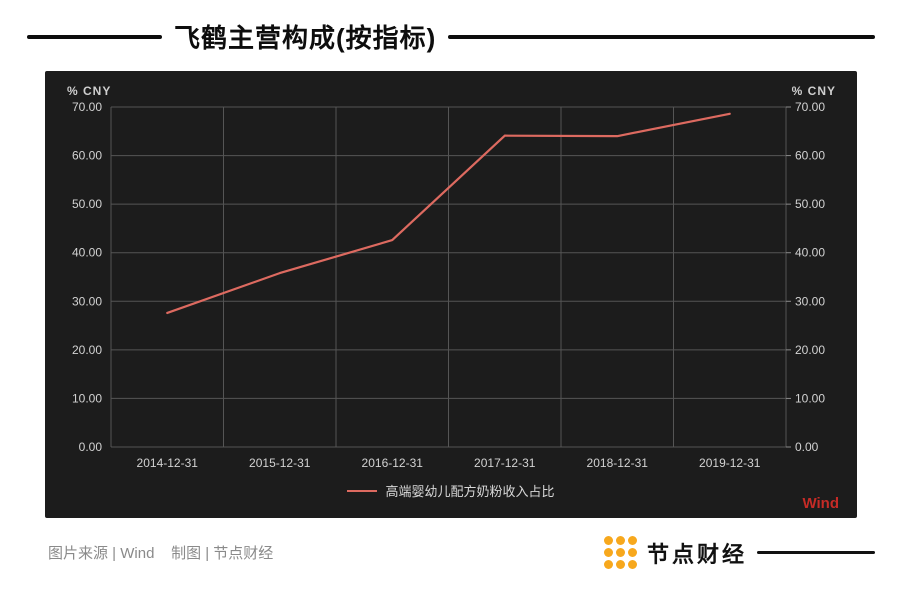 This screenshot has height=604, width=902. What do you see at coordinates (90, 447) in the screenshot?
I see `y-axis-label-left: 0.00` at bounding box center [90, 447].